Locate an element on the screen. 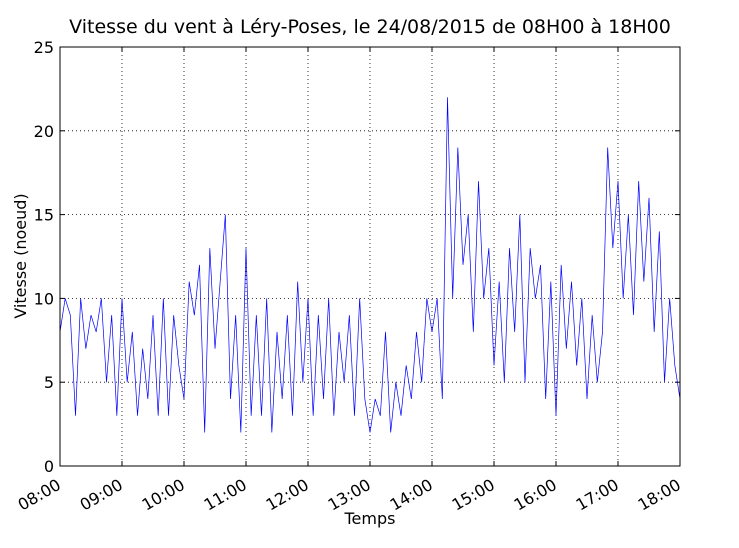 The image size is (739, 548). y-axis-label: Vitesse (noeud) is located at coordinates (20, 255).